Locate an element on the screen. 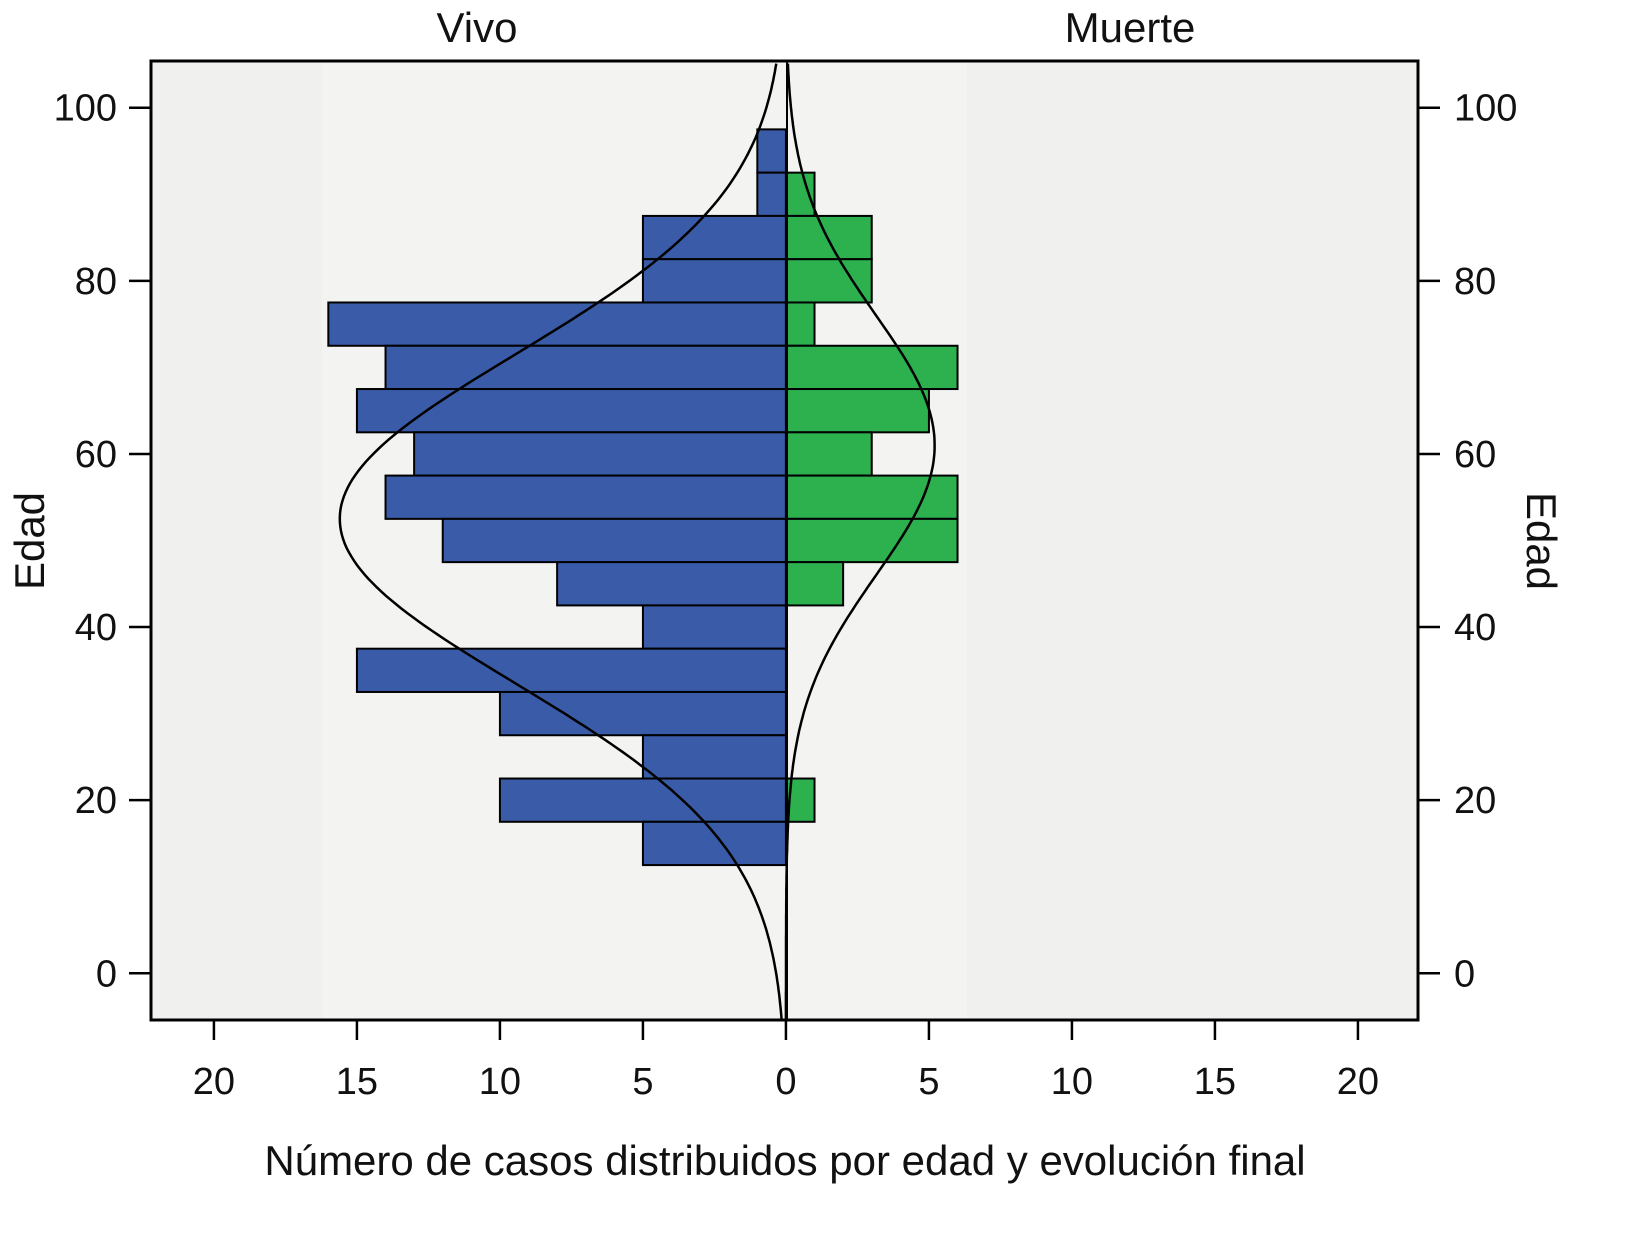  x-tick-label: 0 is located at coordinates (785, 1082).